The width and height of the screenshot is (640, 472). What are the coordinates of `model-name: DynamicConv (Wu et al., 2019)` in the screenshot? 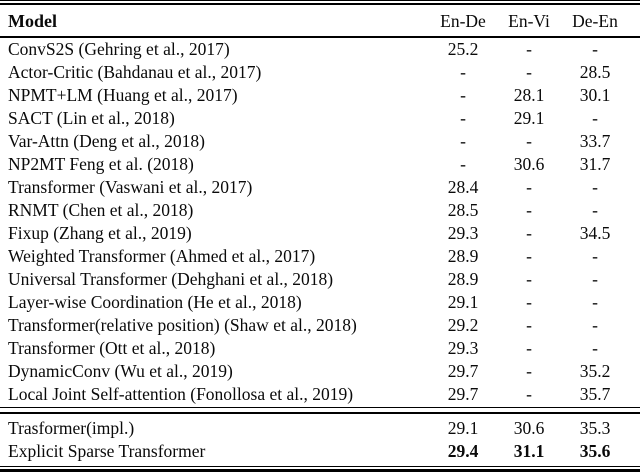 It's located at (120, 371).